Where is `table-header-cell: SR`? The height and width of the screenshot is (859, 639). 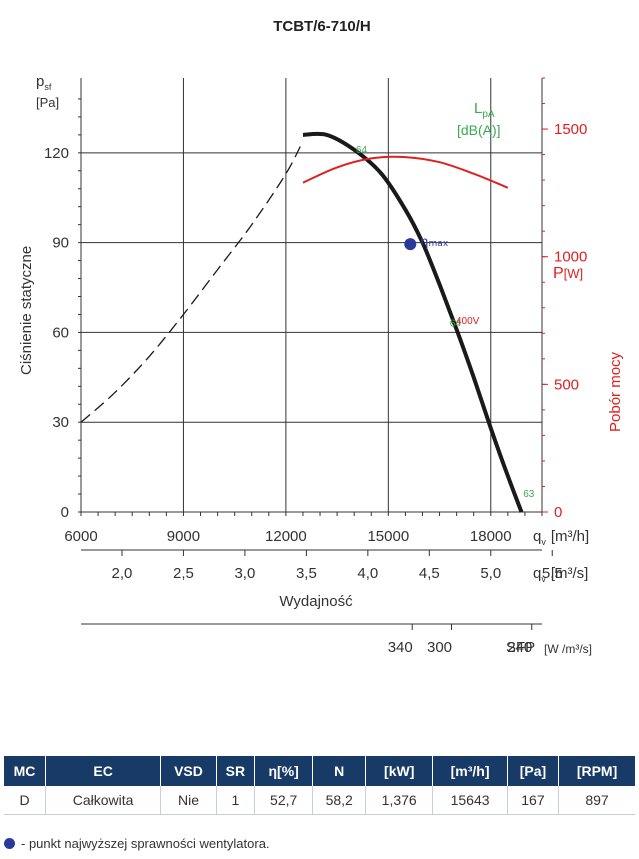
table-header-cell: SR is located at coordinates (235, 771).